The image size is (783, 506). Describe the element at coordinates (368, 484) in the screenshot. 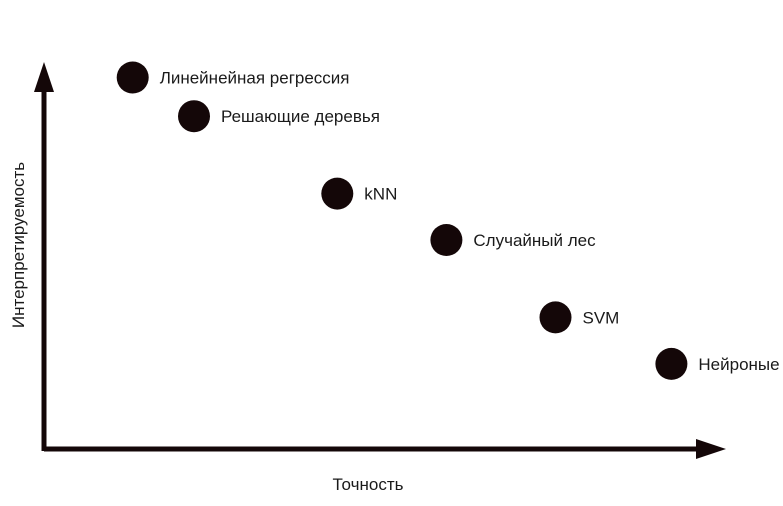

I see `x-axis-label: Точность` at that location.